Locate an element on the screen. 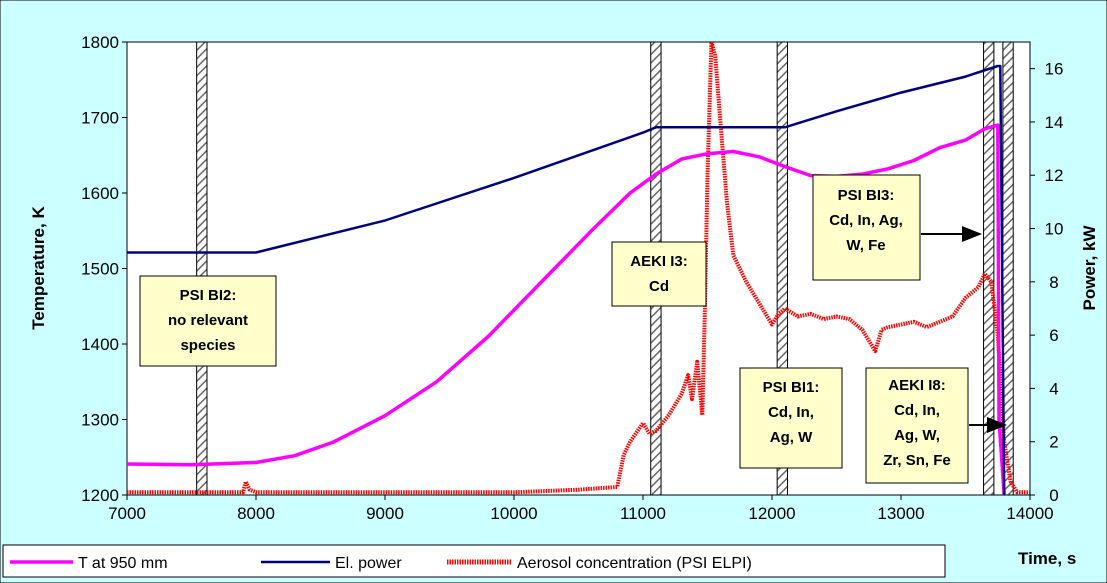 Image resolution: width=1107 pixels, height=583 pixels. y-left-tick-label-1600: 1600 is located at coordinates (100, 193).